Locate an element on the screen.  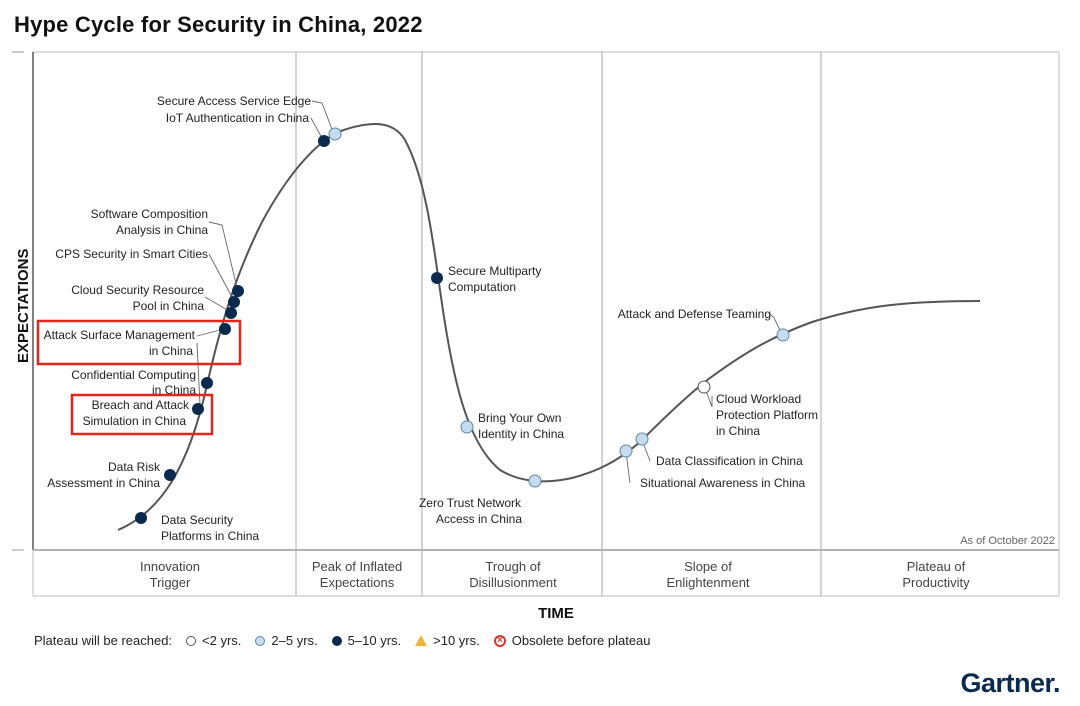
obsolete-x-icon: × is located at coordinates (499, 640).